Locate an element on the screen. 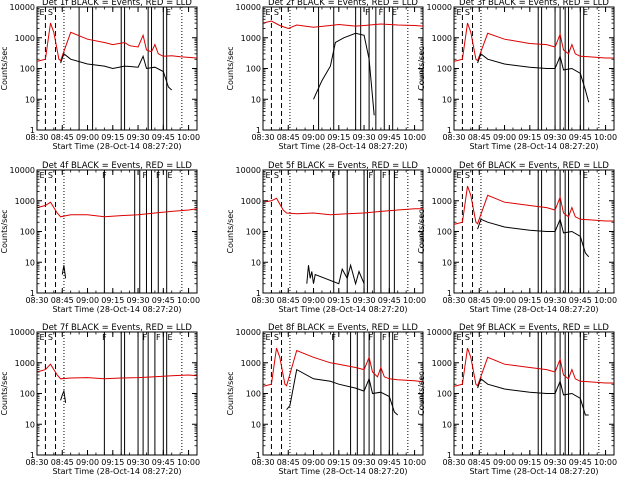  panel-title: Det 3f BLACK = Events, RED = LLD is located at coordinates (534, 4).